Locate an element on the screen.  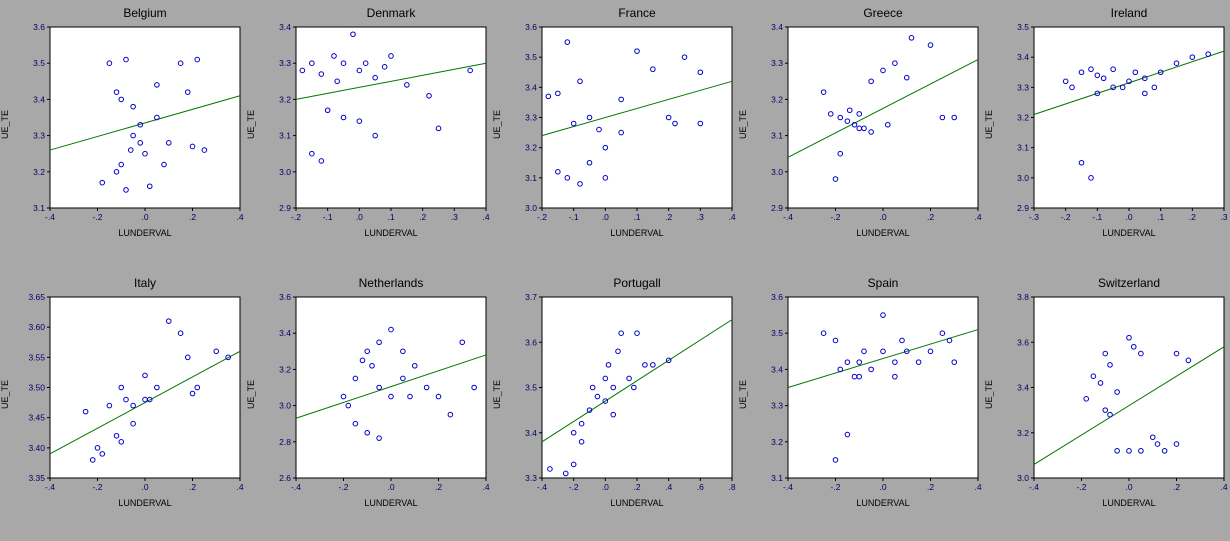
y-tick-label: 3.0 is located at coordinates (285, 406).